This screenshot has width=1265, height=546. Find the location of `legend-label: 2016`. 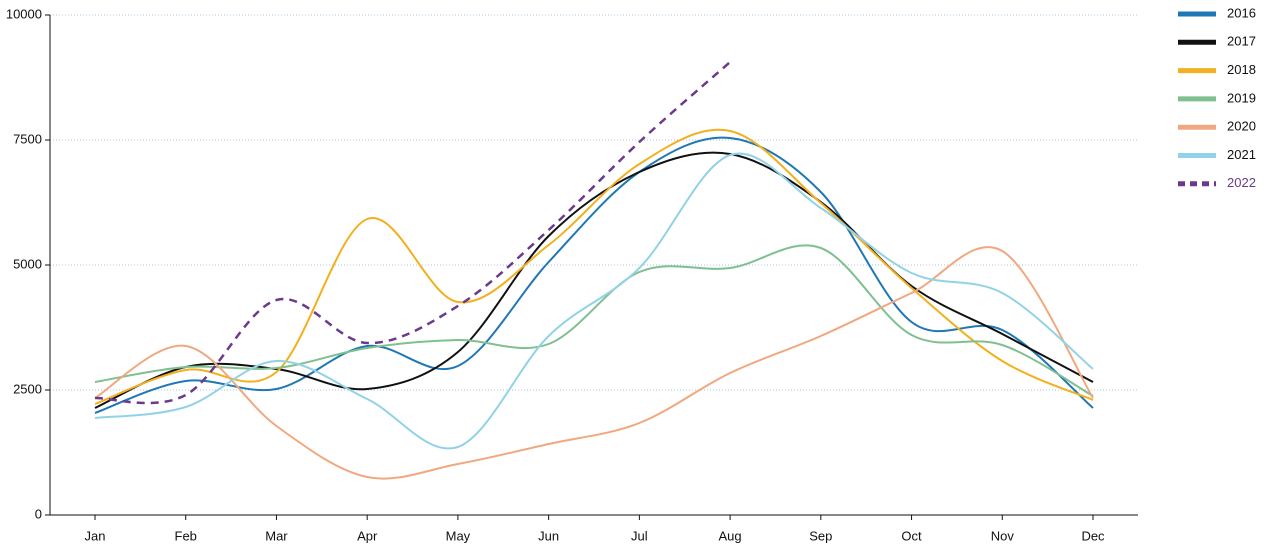

legend-label: 2016 is located at coordinates (1241, 12).